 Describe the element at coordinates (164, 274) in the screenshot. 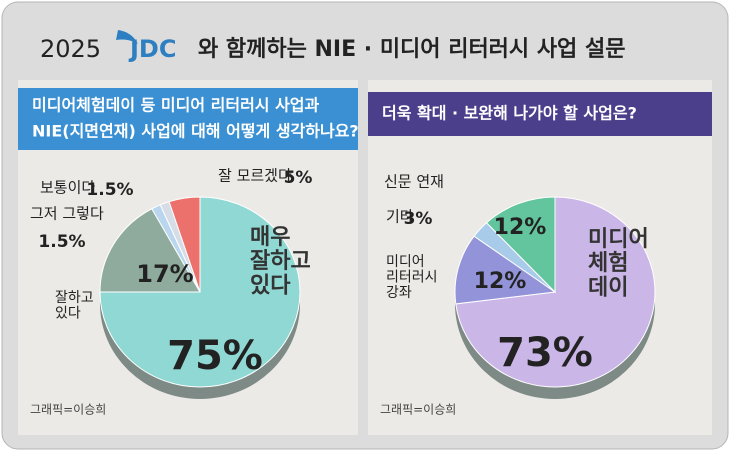

I see `value-label: 17%` at that location.